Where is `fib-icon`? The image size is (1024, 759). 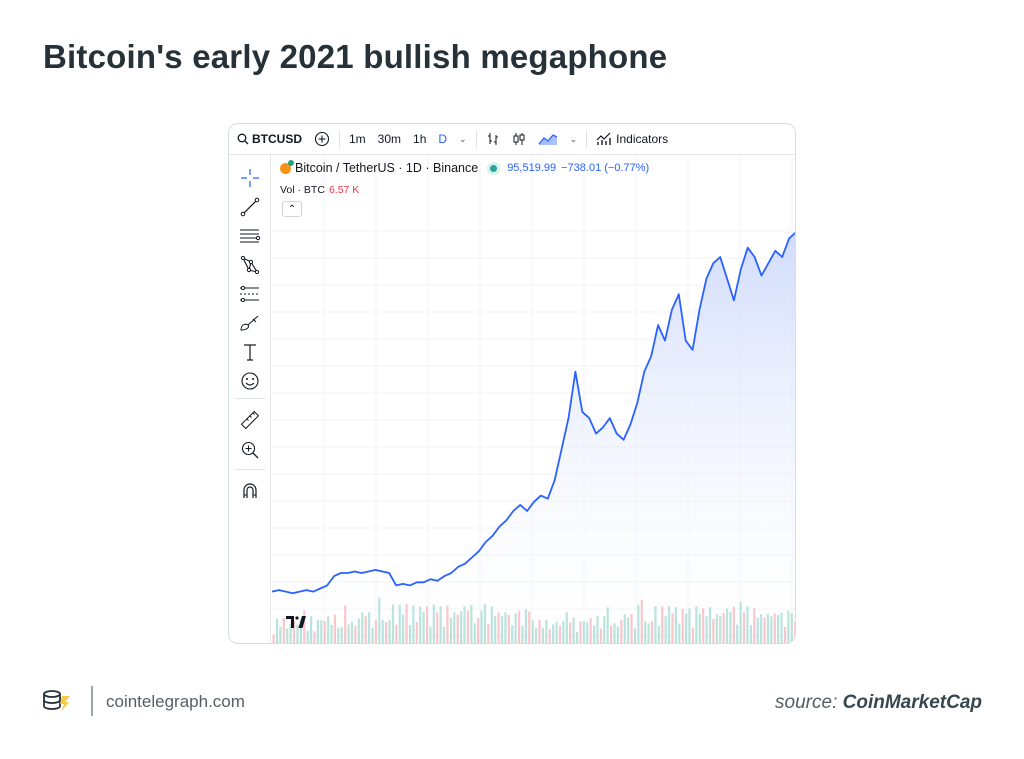 fib-icon is located at coordinates (250, 236).